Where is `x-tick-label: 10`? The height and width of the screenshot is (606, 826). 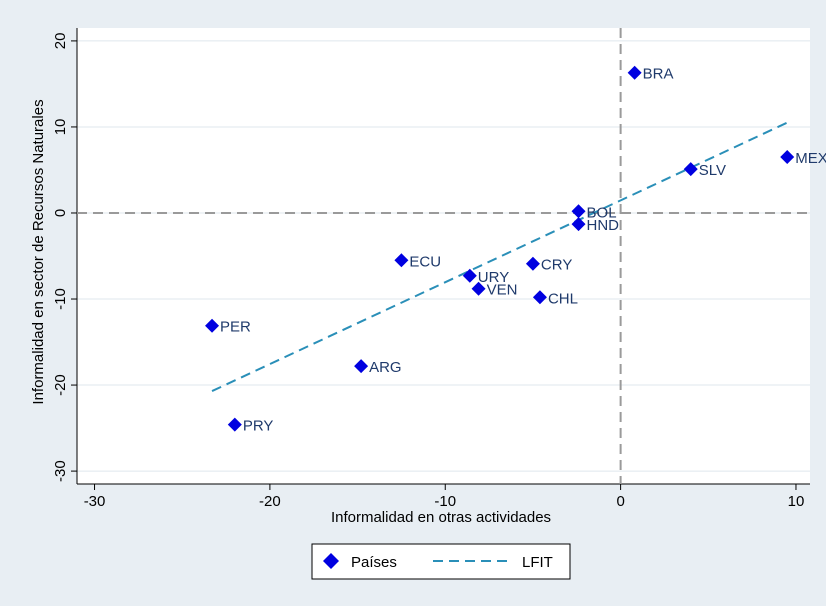
x-tick-label: 10 is located at coordinates (796, 501).